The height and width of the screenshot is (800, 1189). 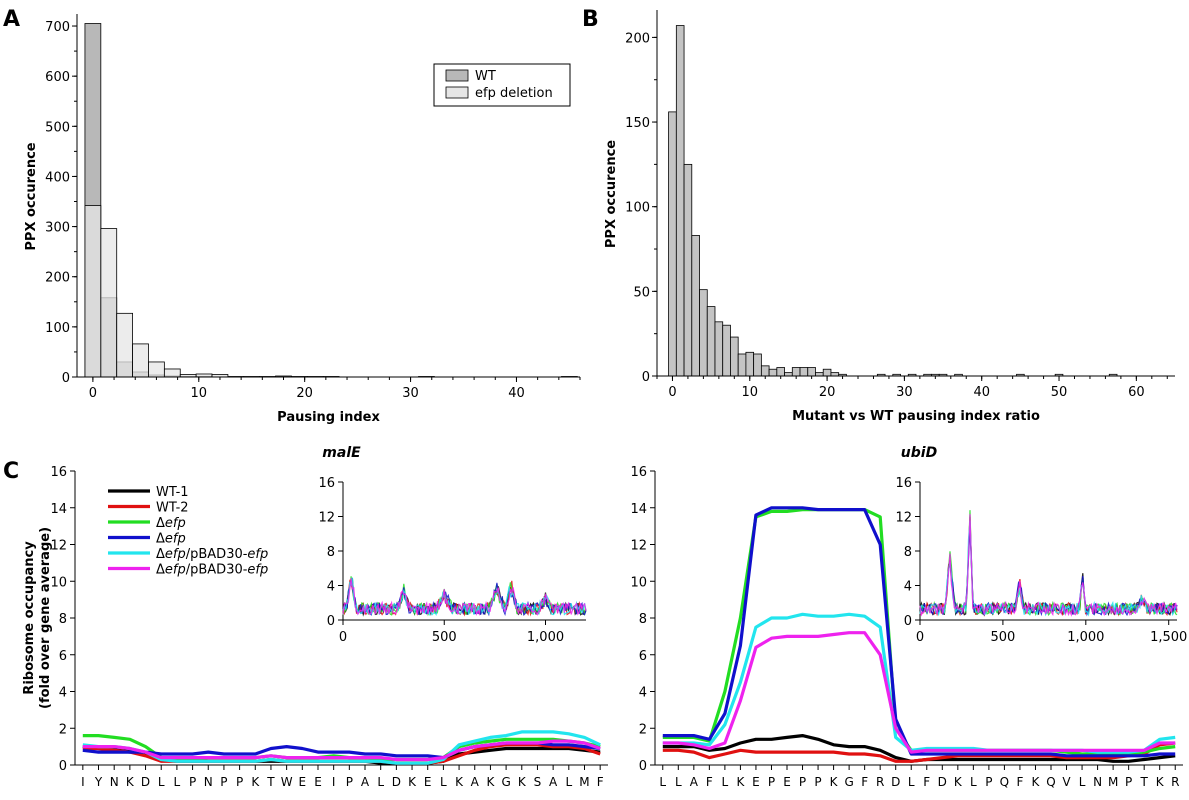 What do you see at coordinates (1066, 782) in the screenshot?
I see `chart-c-ubid-x-tick-label: V` at bounding box center [1066, 782].